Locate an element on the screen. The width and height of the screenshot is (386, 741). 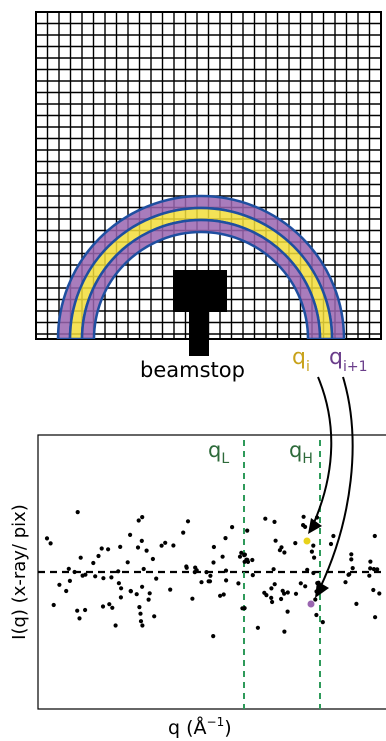
qH-label: qH is located at coordinates (301, 452).